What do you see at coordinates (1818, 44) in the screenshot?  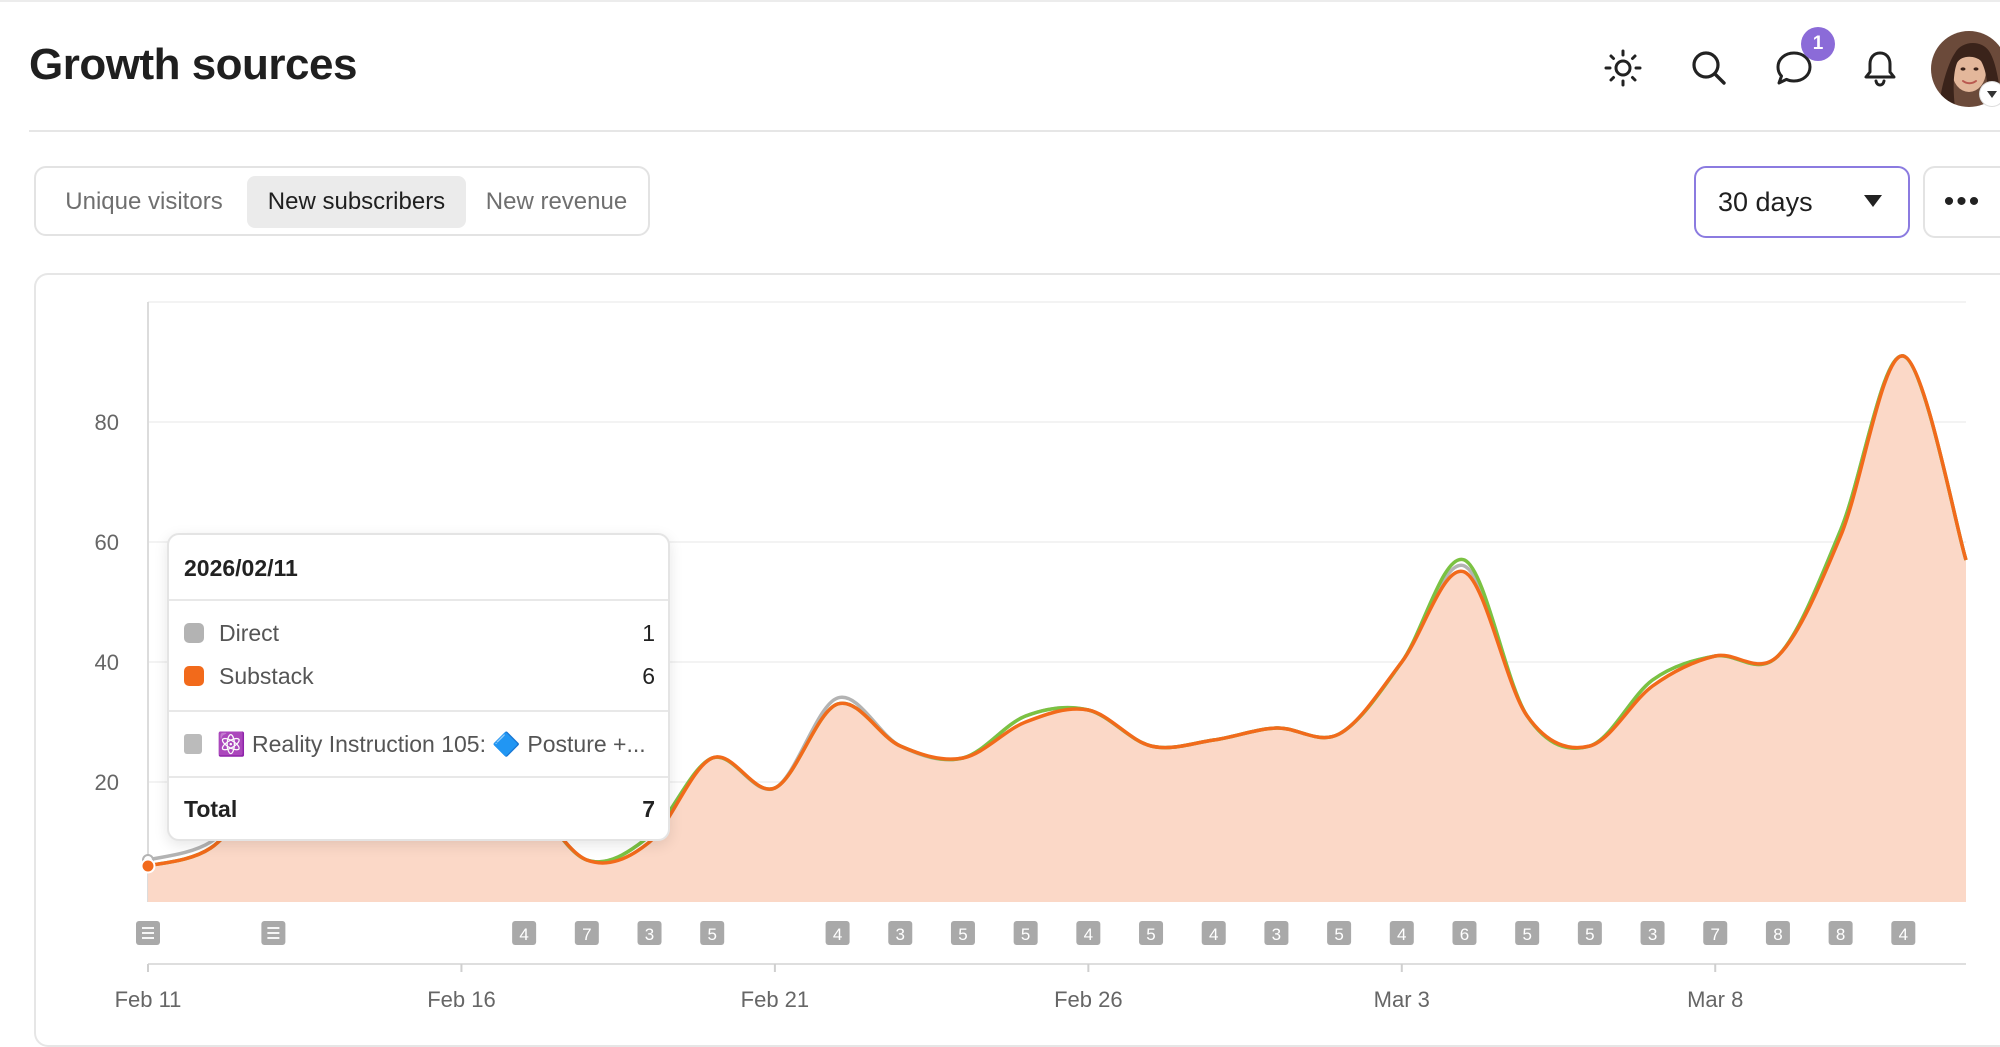 I see `messages-badge: 1` at bounding box center [1818, 44].